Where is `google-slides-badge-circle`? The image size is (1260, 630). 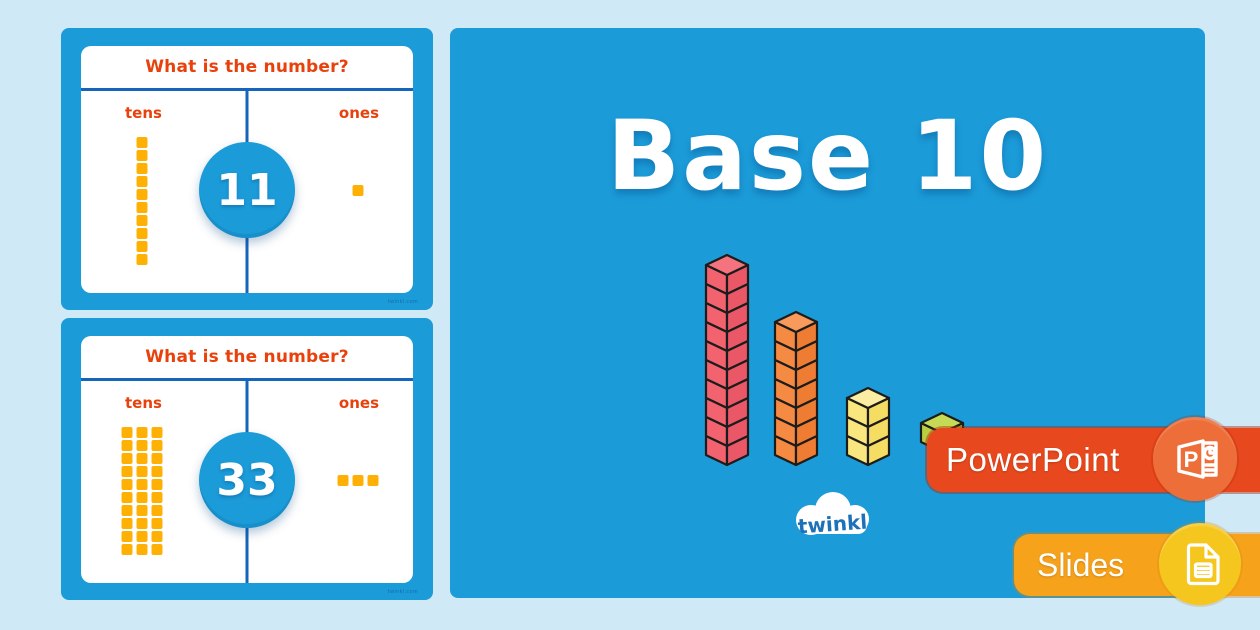
google-slides-badge-circle is located at coordinates (1200, 564).